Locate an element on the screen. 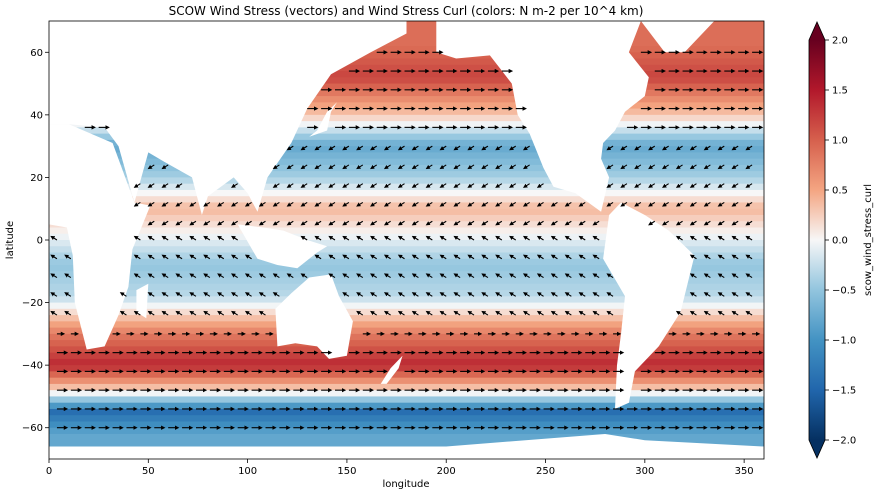 The height and width of the screenshot is (496, 881). y-tick-label: 40 is located at coordinates (36, 115).